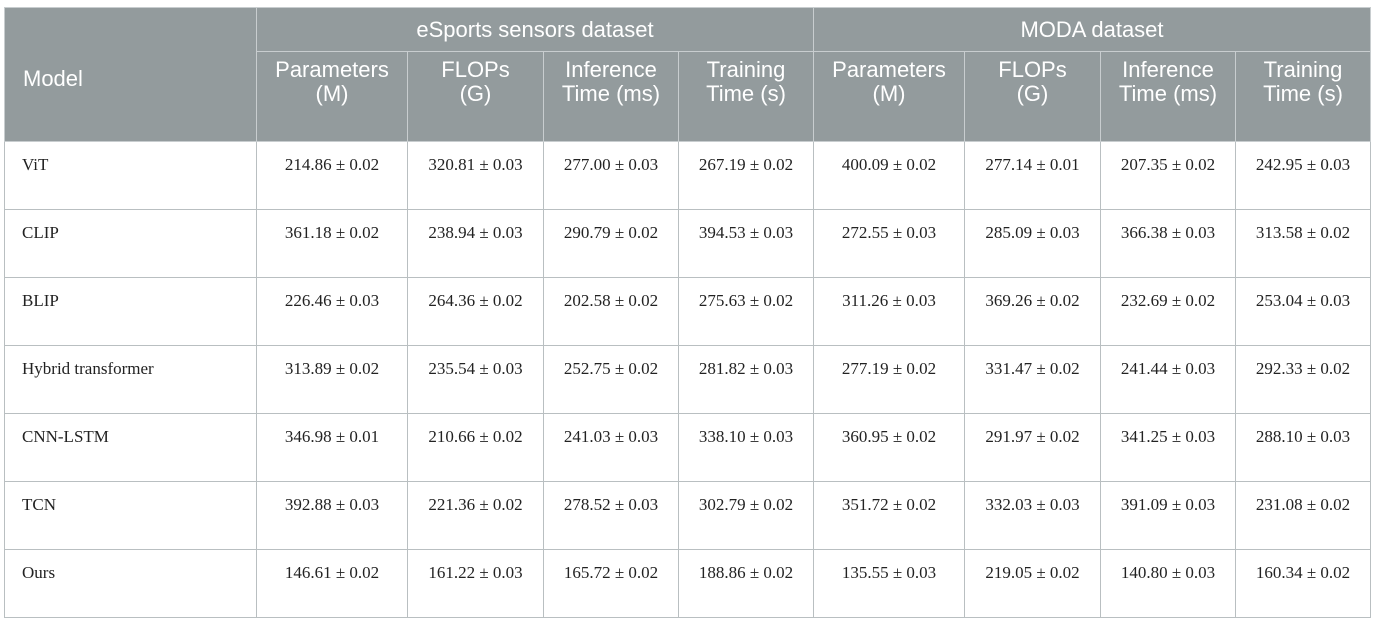 This screenshot has height=621, width=1375. Describe the element at coordinates (332, 311) in the screenshot. I see `value-cell: 226.46 ± 0.03` at that location.